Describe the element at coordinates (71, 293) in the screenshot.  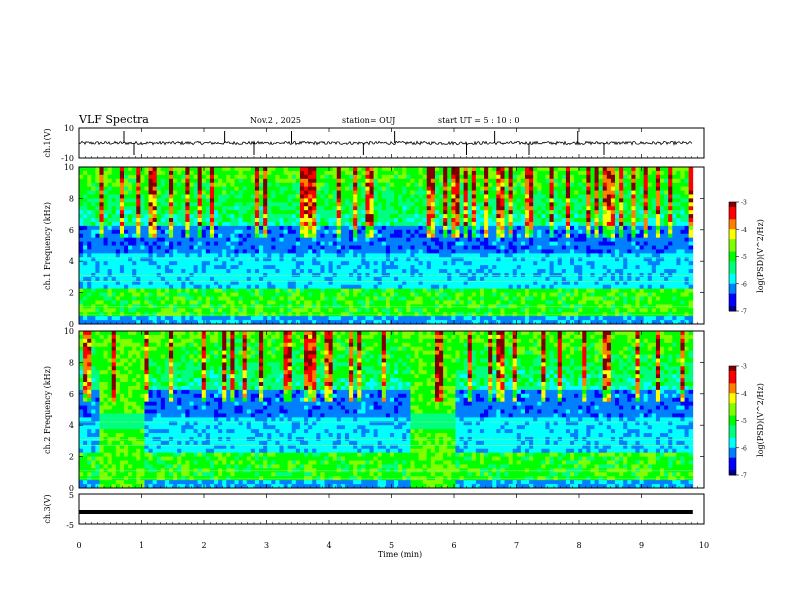
I see `spec1-ytick-label: 2` at that location.